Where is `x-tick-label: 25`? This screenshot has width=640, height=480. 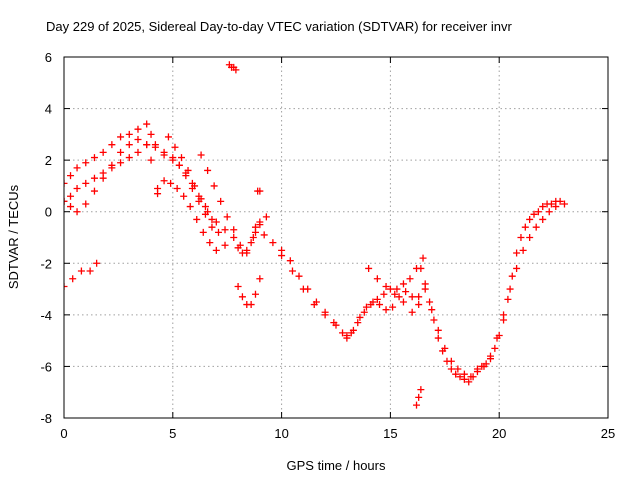
x-tick-label: 25 is located at coordinates (608, 433).